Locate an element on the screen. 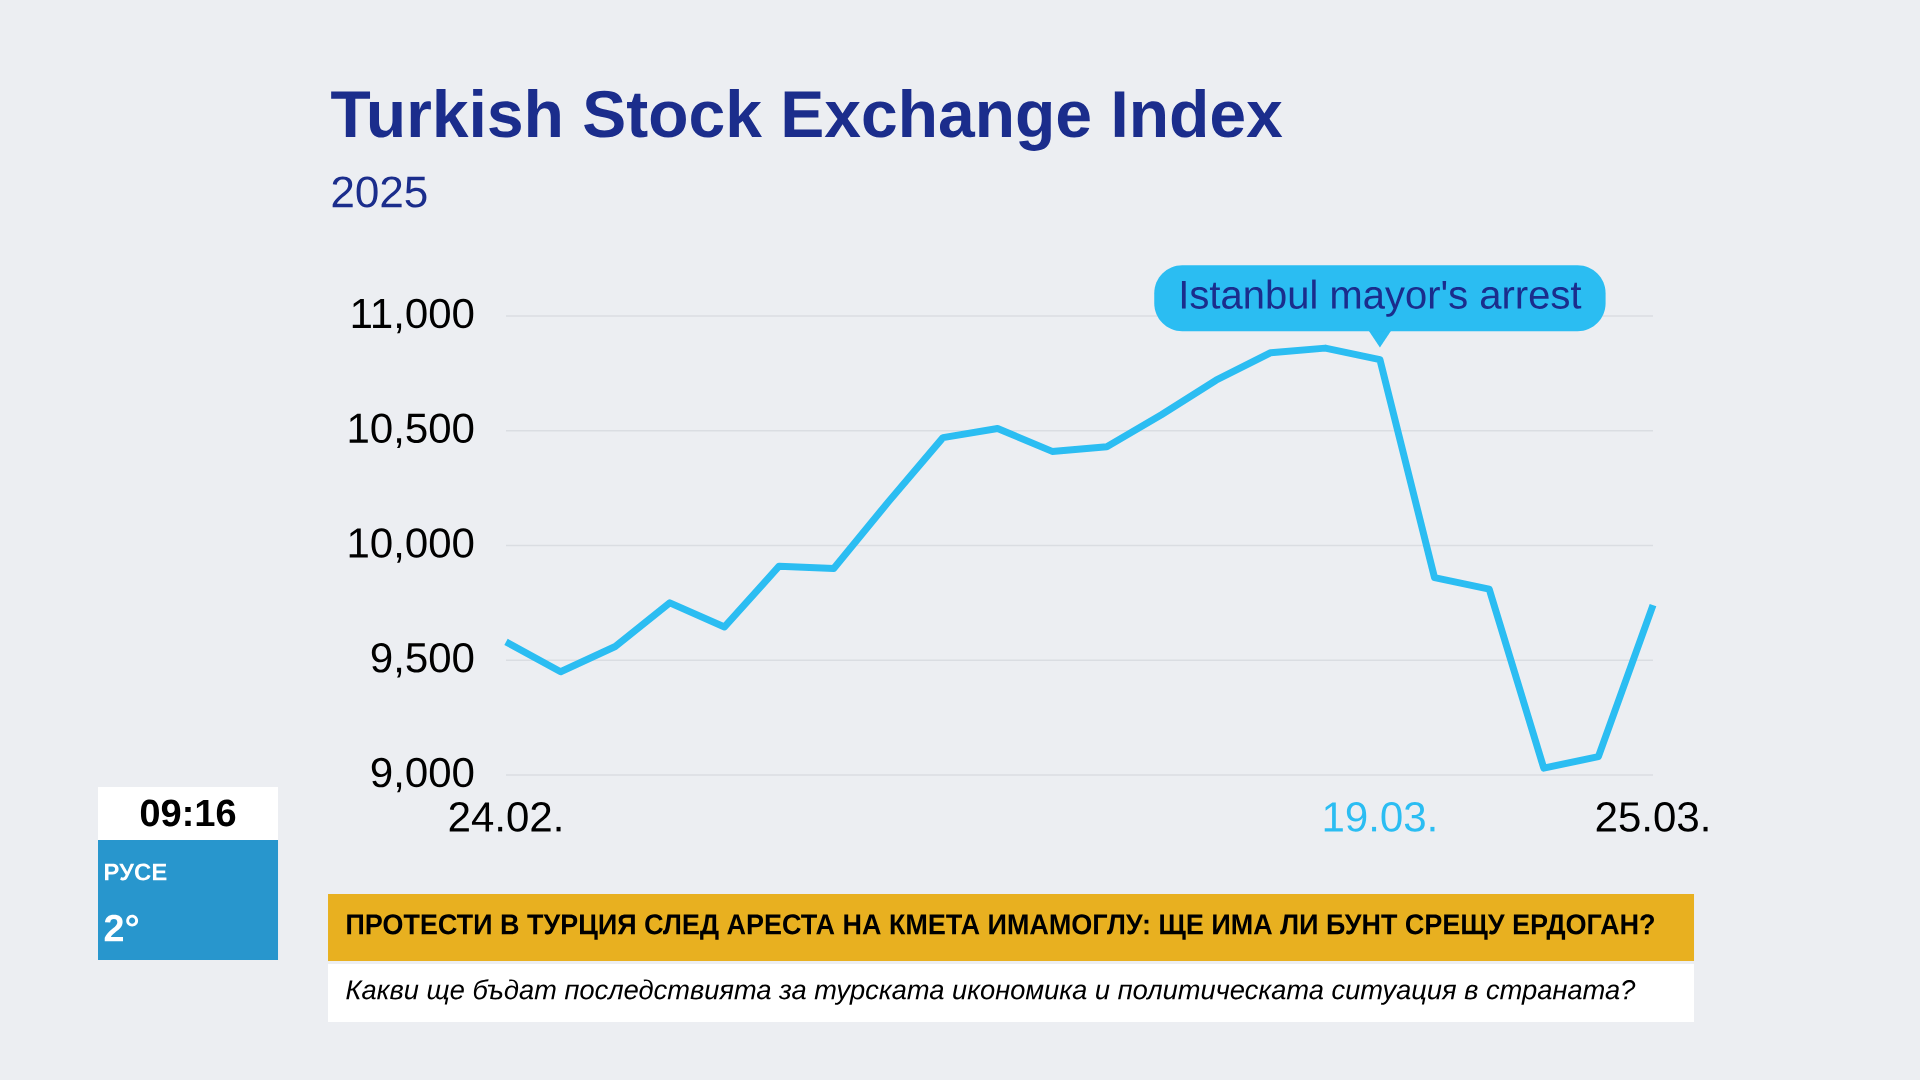 The height and width of the screenshot is (1080, 1920). chart-subtitle: 2025 is located at coordinates (379, 192).